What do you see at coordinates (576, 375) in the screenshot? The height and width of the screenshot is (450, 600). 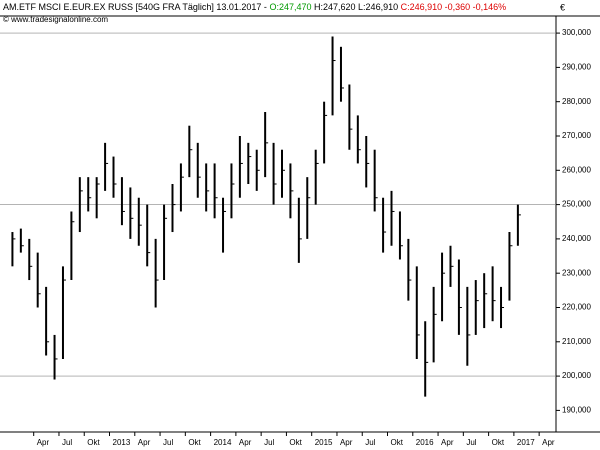 I see `y-tick-label: 200,000` at bounding box center [576, 375].